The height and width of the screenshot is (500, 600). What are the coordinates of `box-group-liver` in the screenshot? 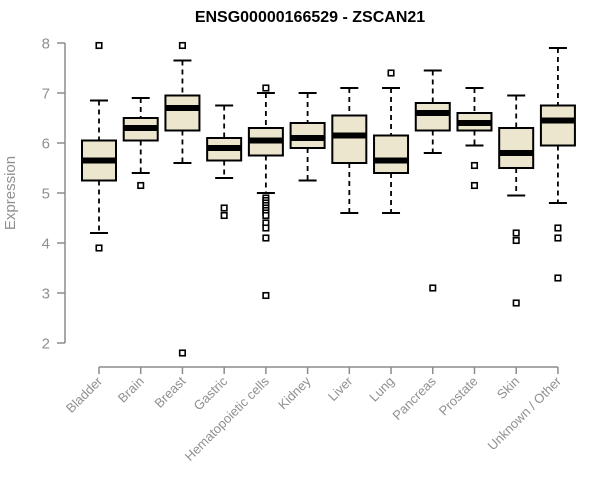 It's located at (349, 150).